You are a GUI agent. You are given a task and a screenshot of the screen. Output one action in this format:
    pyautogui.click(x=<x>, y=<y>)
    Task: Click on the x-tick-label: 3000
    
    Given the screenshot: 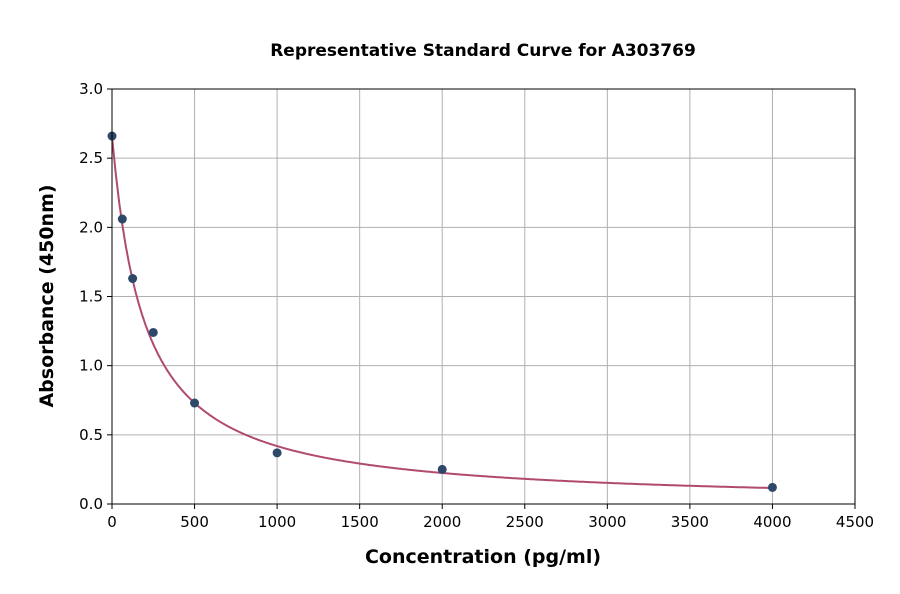 What is the action you would take?
    pyautogui.click(x=607, y=522)
    